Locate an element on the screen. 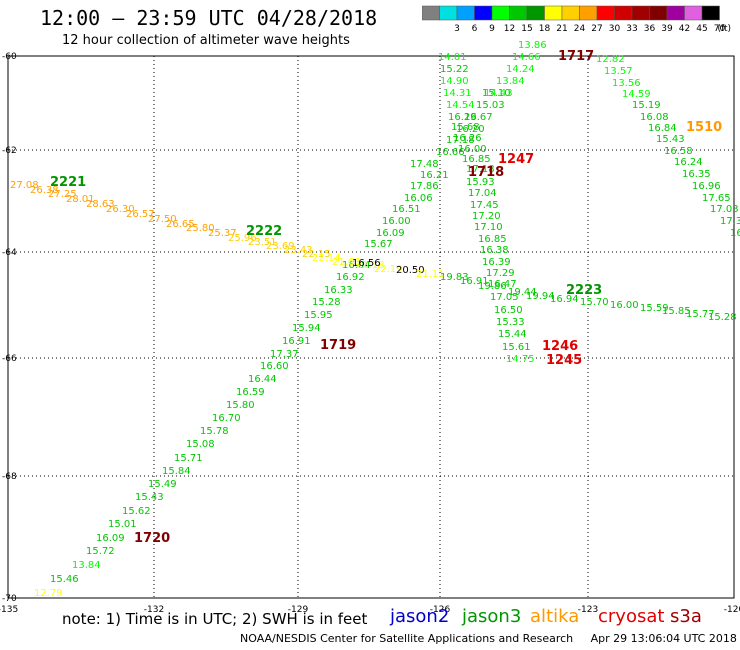 This screenshot has height=650, width=740. wave-height-label: 17.29 is located at coordinates (500, 273).